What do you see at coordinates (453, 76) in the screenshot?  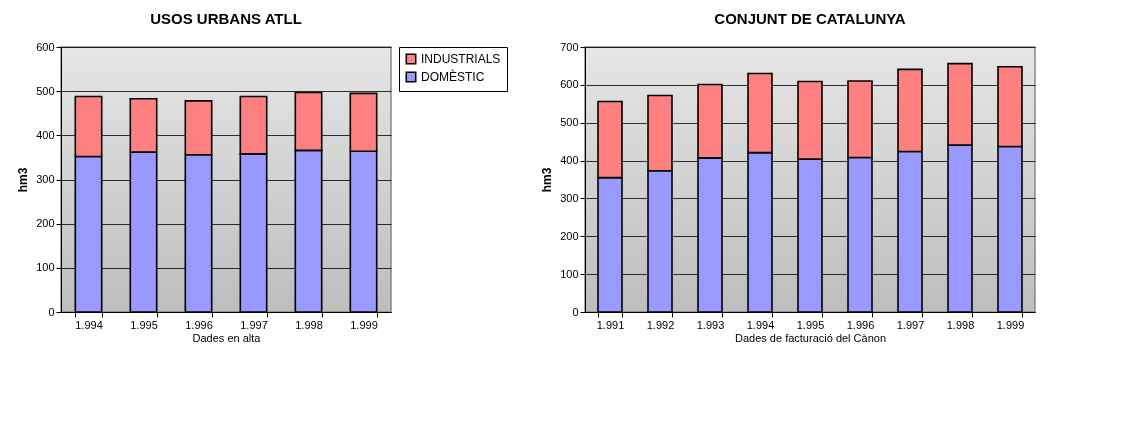 I see `legend-label: DOMÈSTIC` at bounding box center [453, 76].